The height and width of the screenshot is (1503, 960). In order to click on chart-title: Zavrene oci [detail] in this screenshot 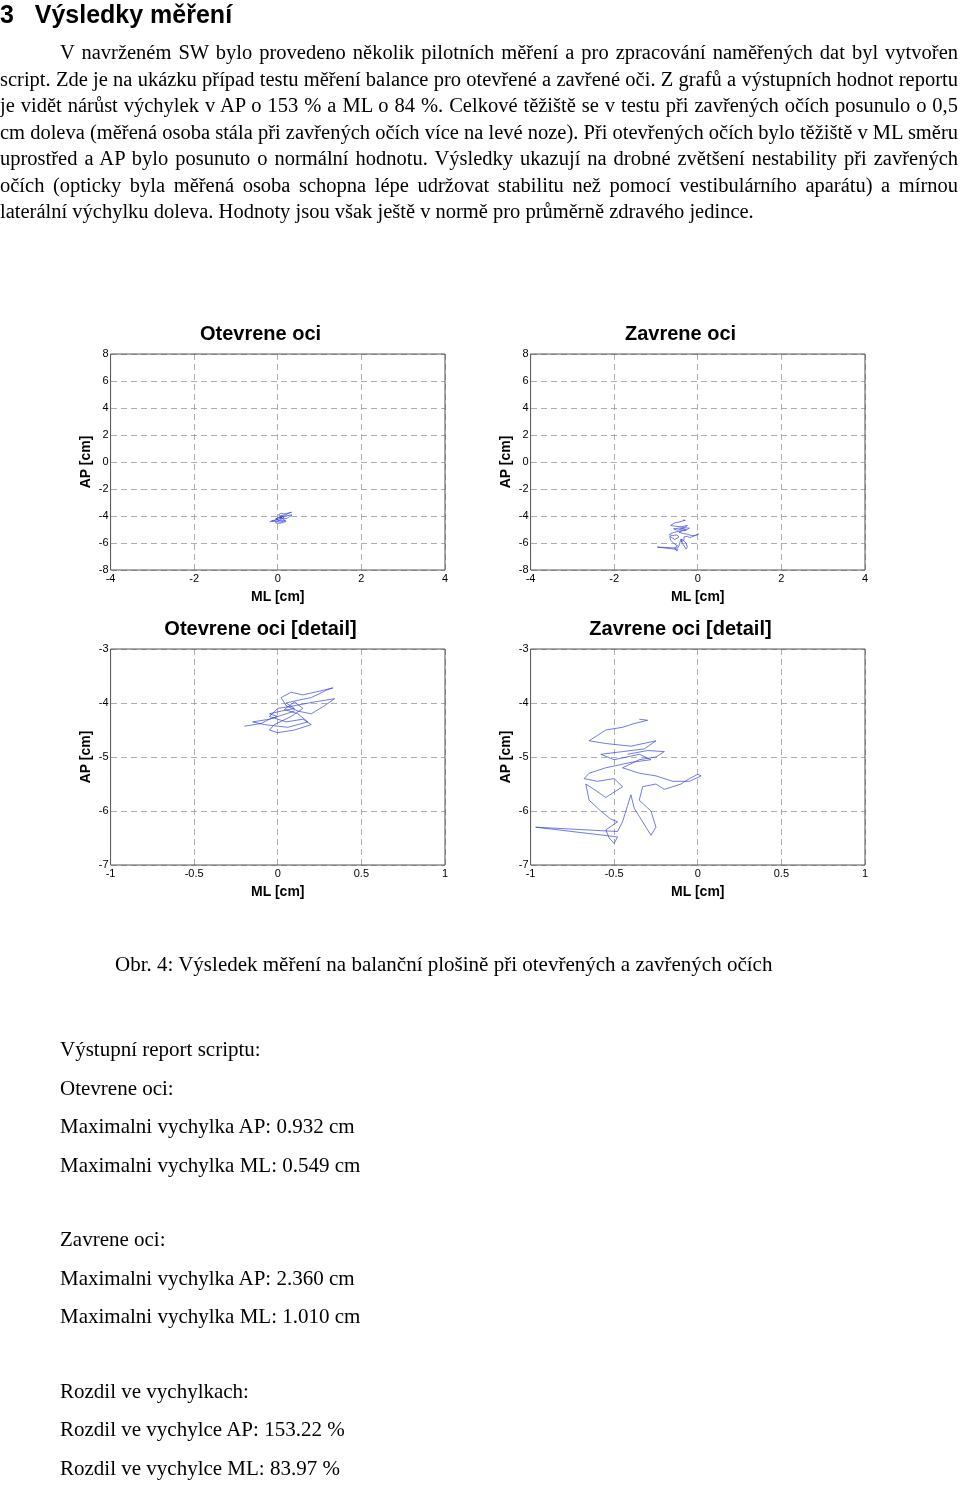, I will do `click(680, 627)`.